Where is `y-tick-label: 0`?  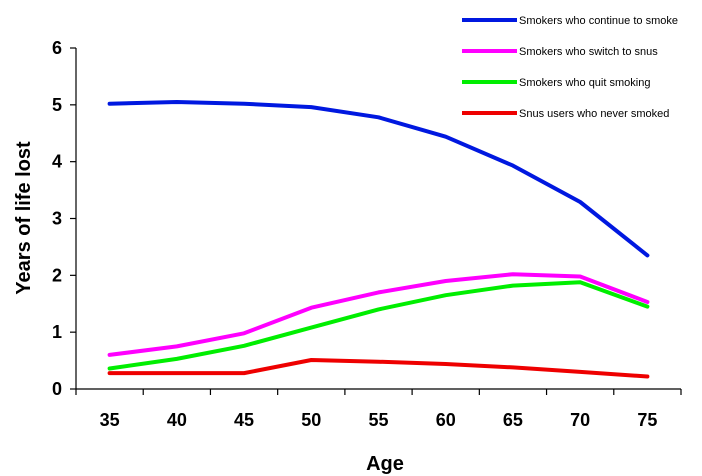 y-tick-label: 0 is located at coordinates (57, 389).